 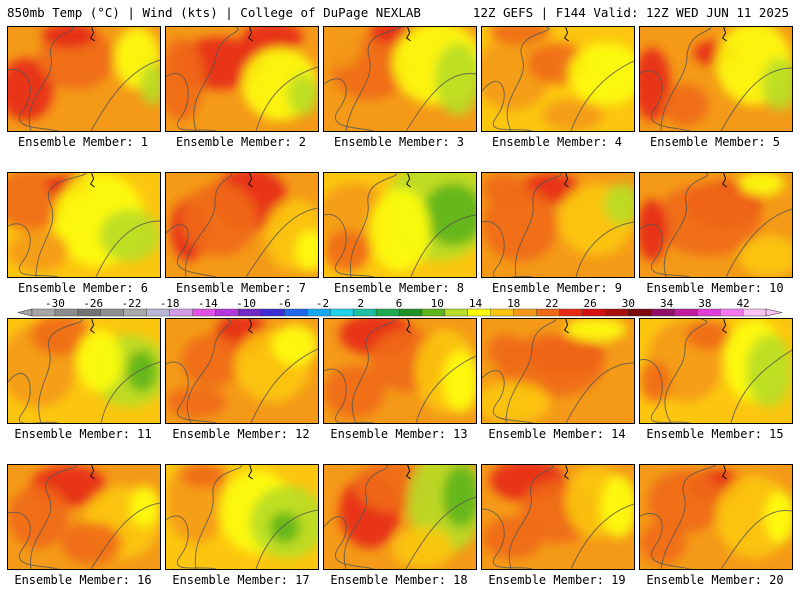 What do you see at coordinates (742, 303) in the screenshot?
I see `colorbar-tick-label: 42` at bounding box center [742, 303].